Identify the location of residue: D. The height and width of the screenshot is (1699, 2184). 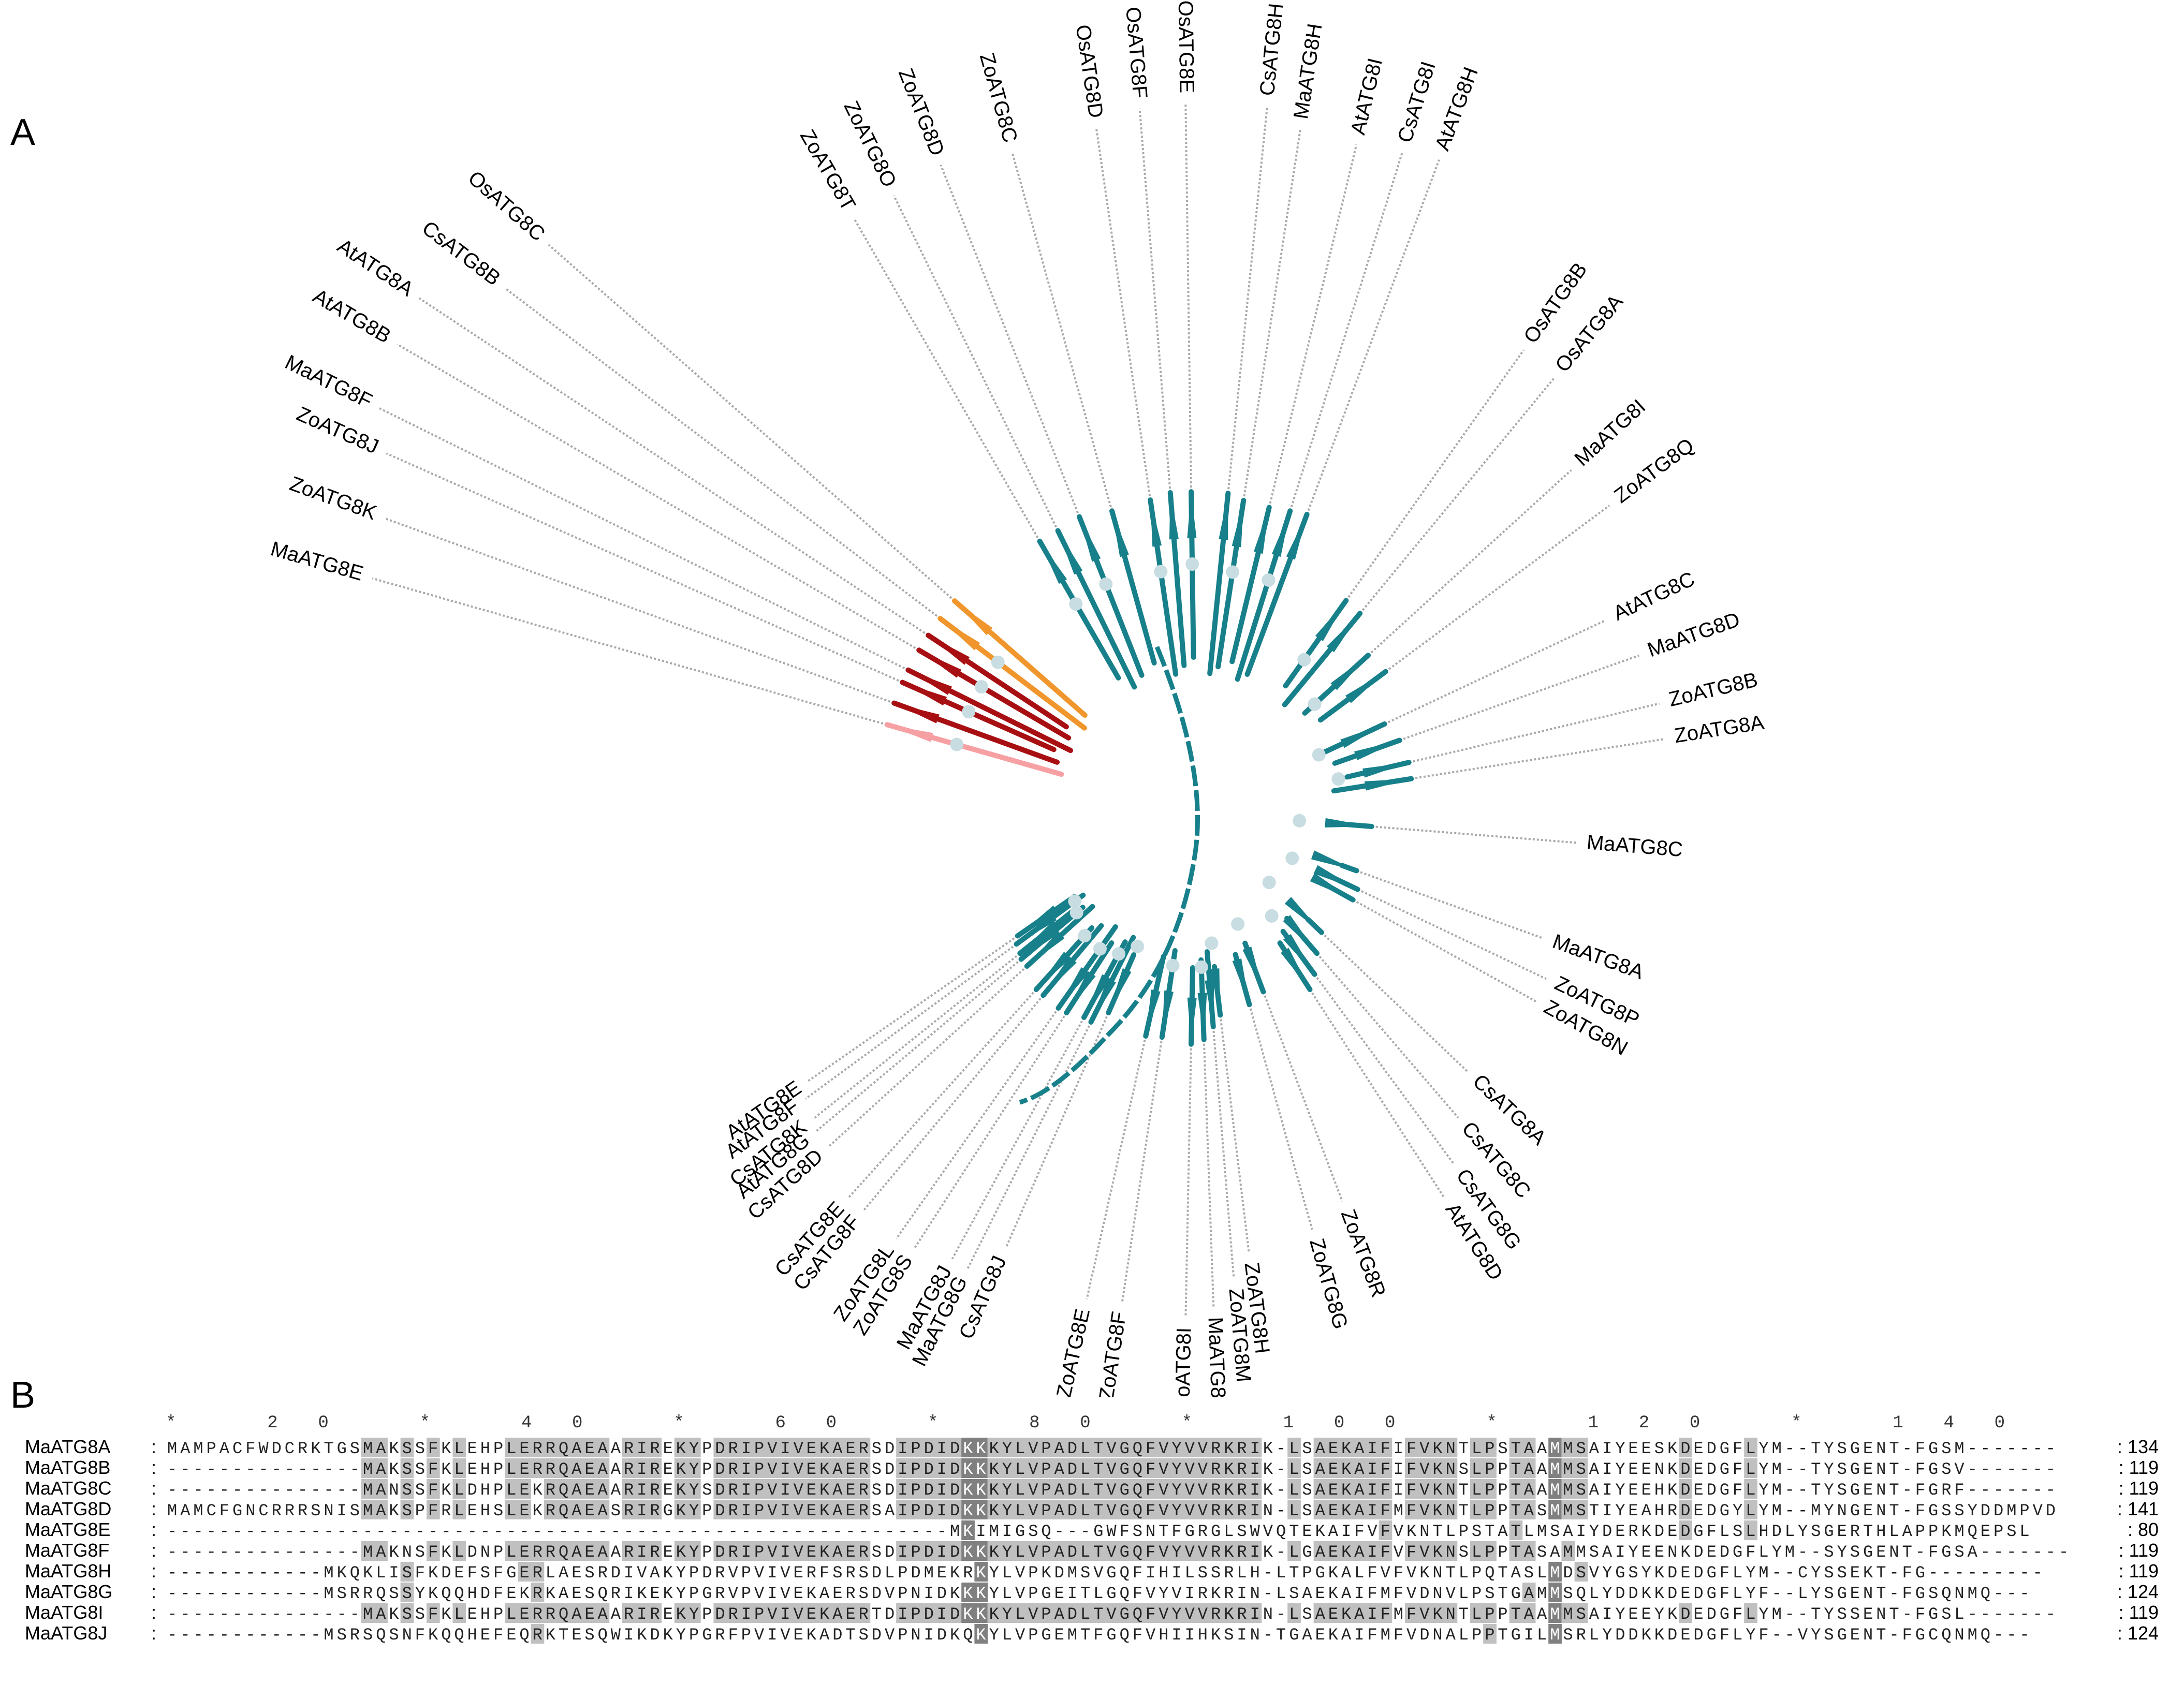
(916, 1573).